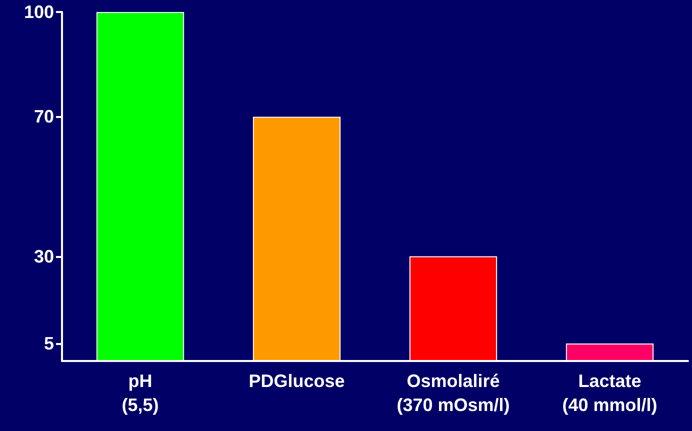 Image resolution: width=692 pixels, height=431 pixels. I want to click on y-tick-label: 30, so click(44, 256).